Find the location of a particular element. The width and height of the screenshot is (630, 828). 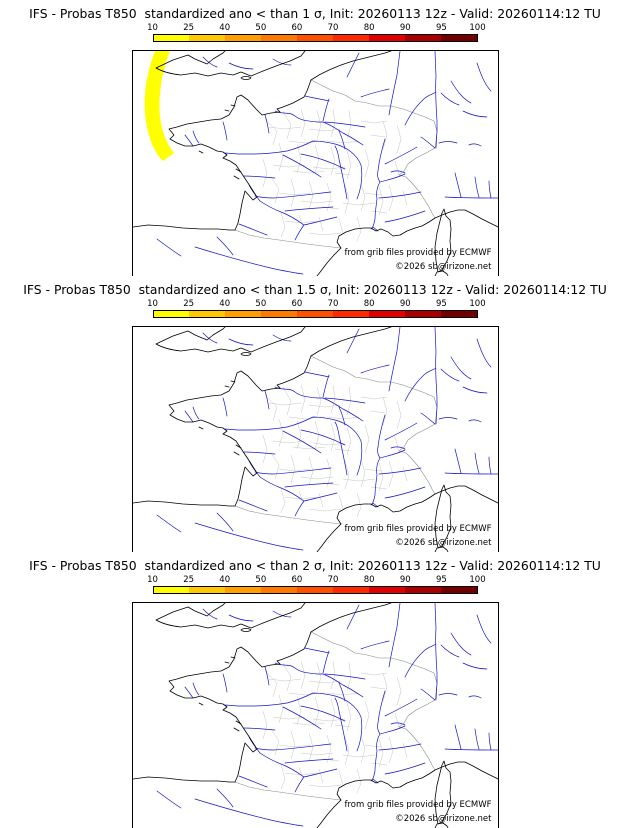

anomaly-region-1sigma is located at coordinates (159, 106).